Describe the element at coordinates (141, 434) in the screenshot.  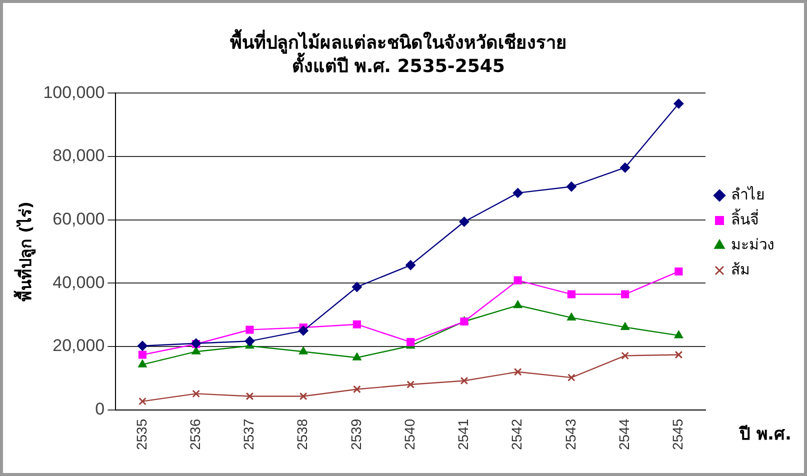
I see `x-tick-label: 2535` at that location.